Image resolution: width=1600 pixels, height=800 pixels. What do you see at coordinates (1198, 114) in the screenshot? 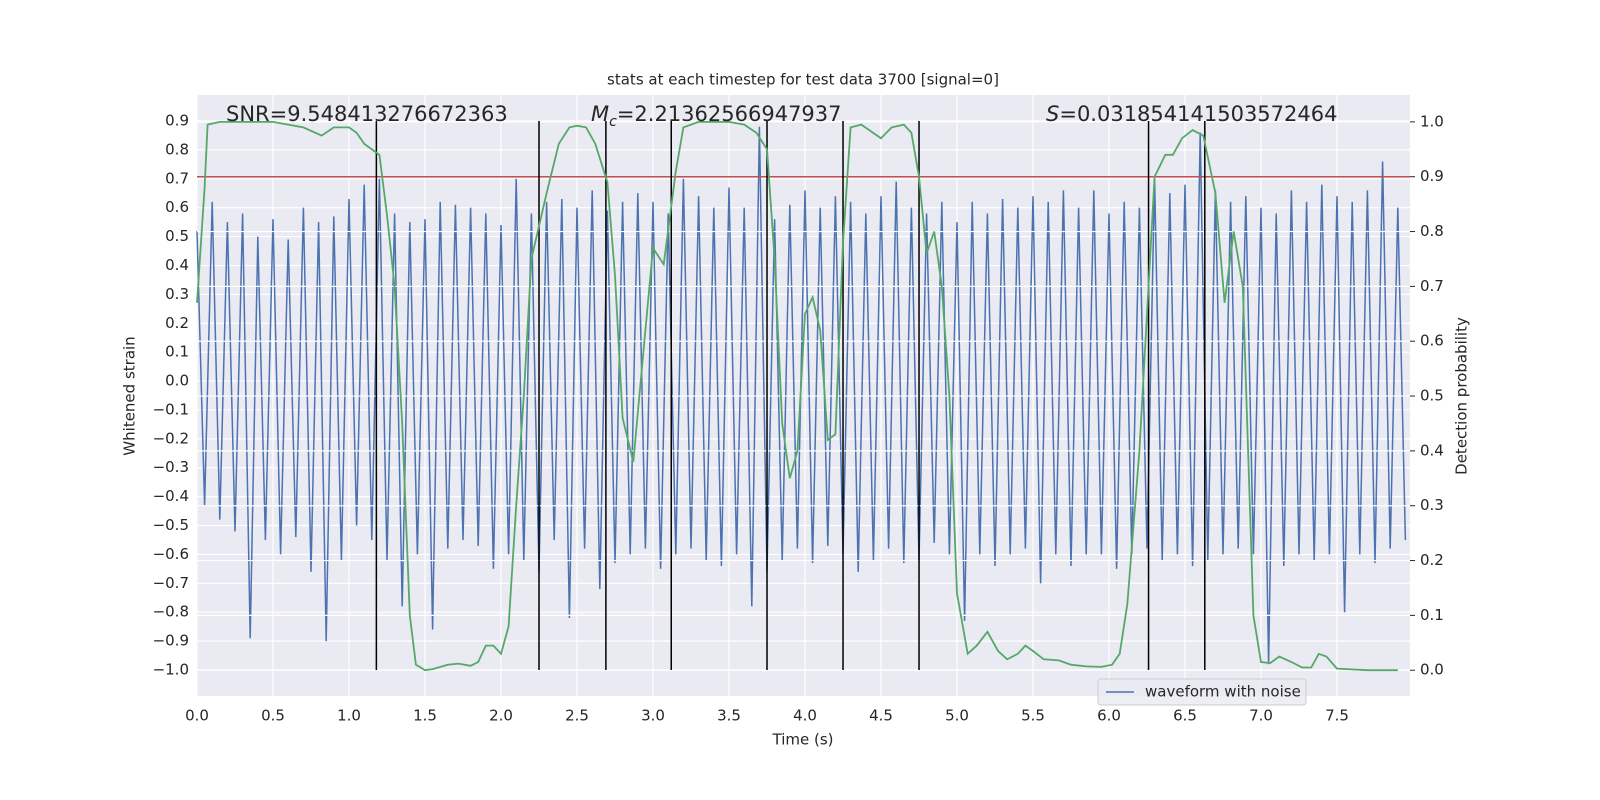
I see `annotation-text: =0.031854141503572464` at bounding box center [1198, 114].